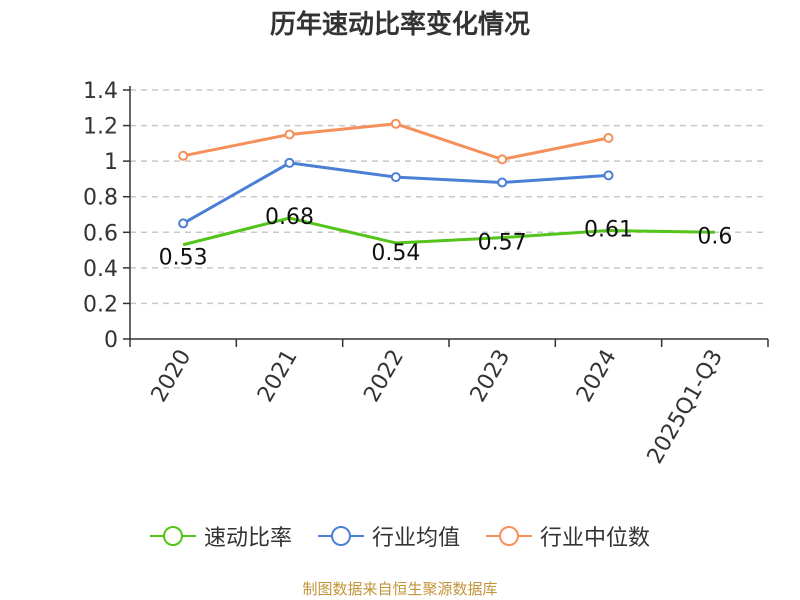 The width and height of the screenshot is (800, 600). What do you see at coordinates (172, 376) in the screenshot?
I see `x-tick-label: 2020` at bounding box center [172, 376].